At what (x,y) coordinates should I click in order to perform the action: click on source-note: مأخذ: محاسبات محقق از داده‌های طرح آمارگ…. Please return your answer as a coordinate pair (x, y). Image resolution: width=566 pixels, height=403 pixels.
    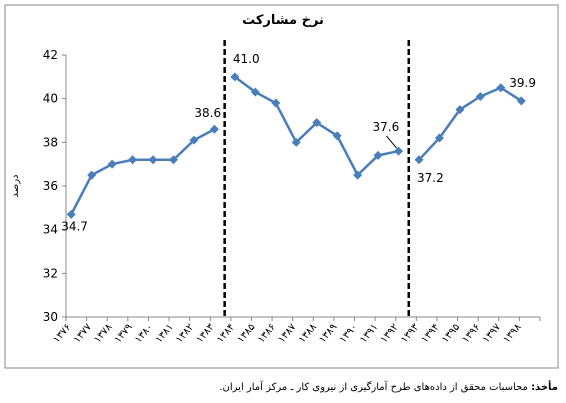
    Looking at the image, I should click on (388, 386).